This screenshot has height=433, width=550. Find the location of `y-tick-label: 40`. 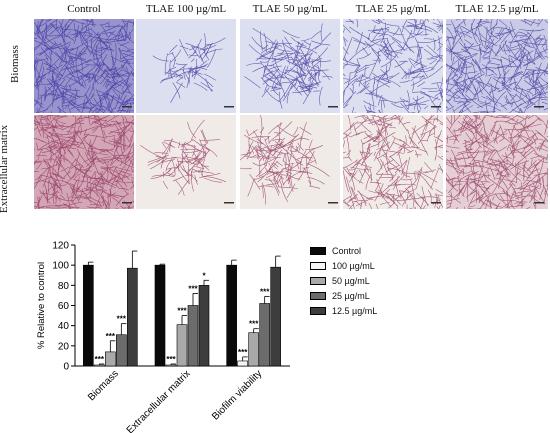

y-tick-label: 40 is located at coordinates (64, 326).